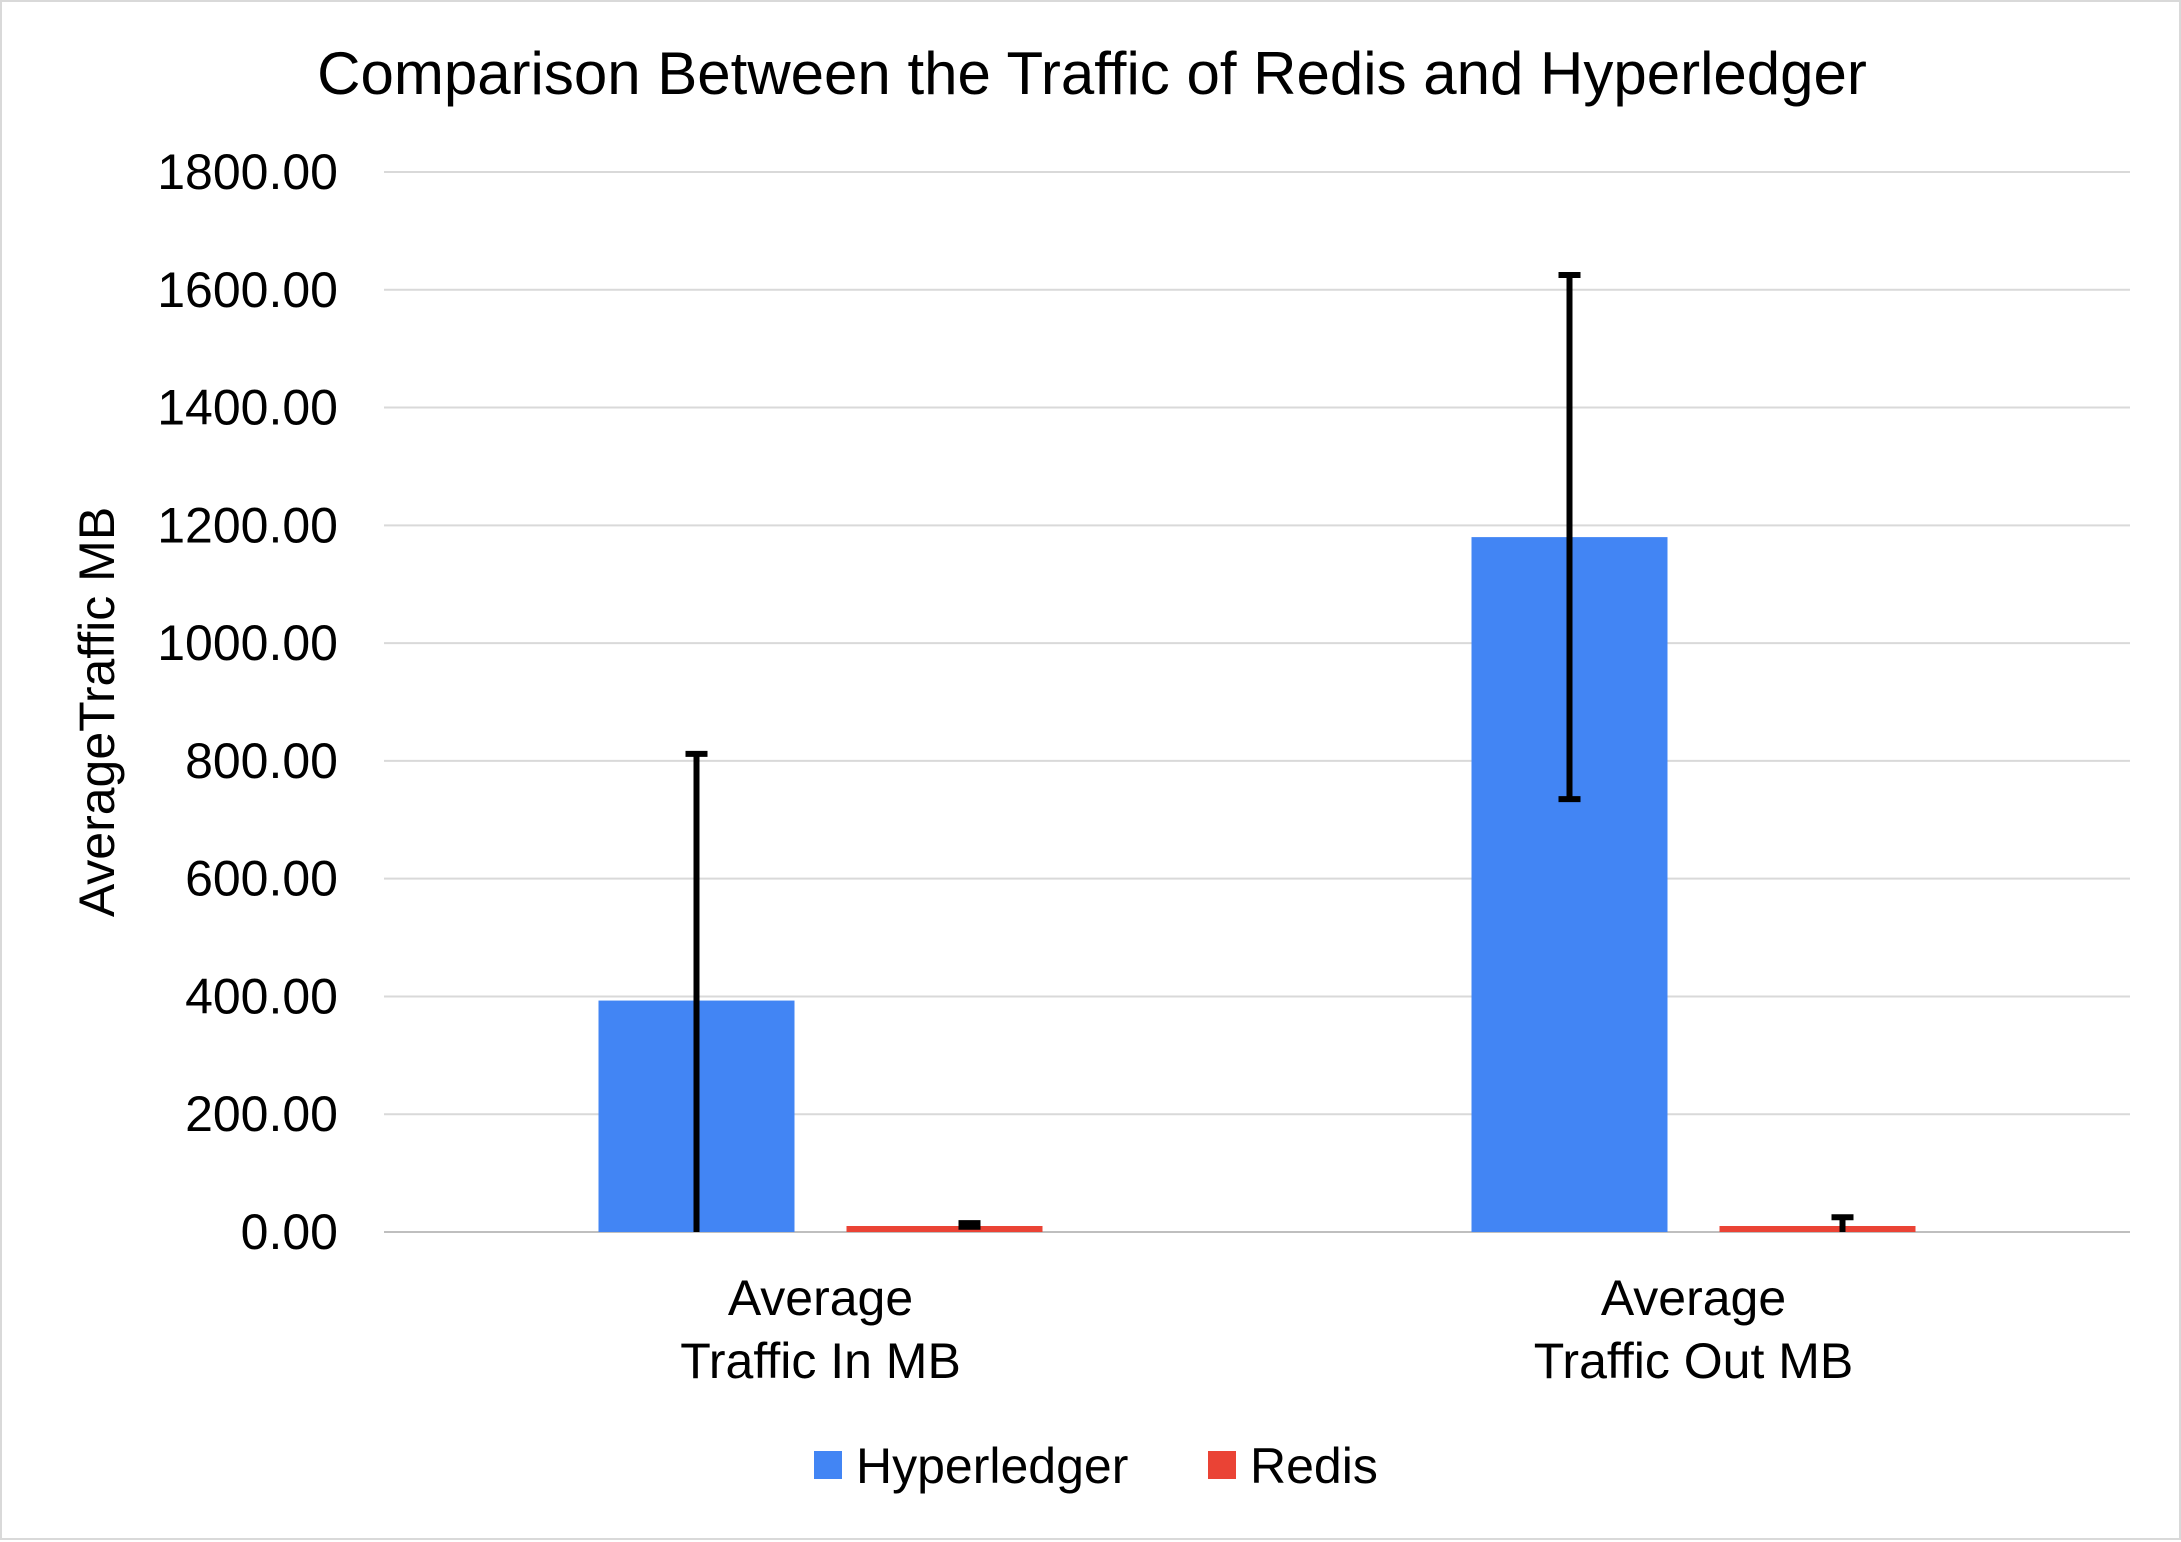 The height and width of the screenshot is (1542, 2181). I want to click on legend-label: Hyperledger, so click(992, 1466).